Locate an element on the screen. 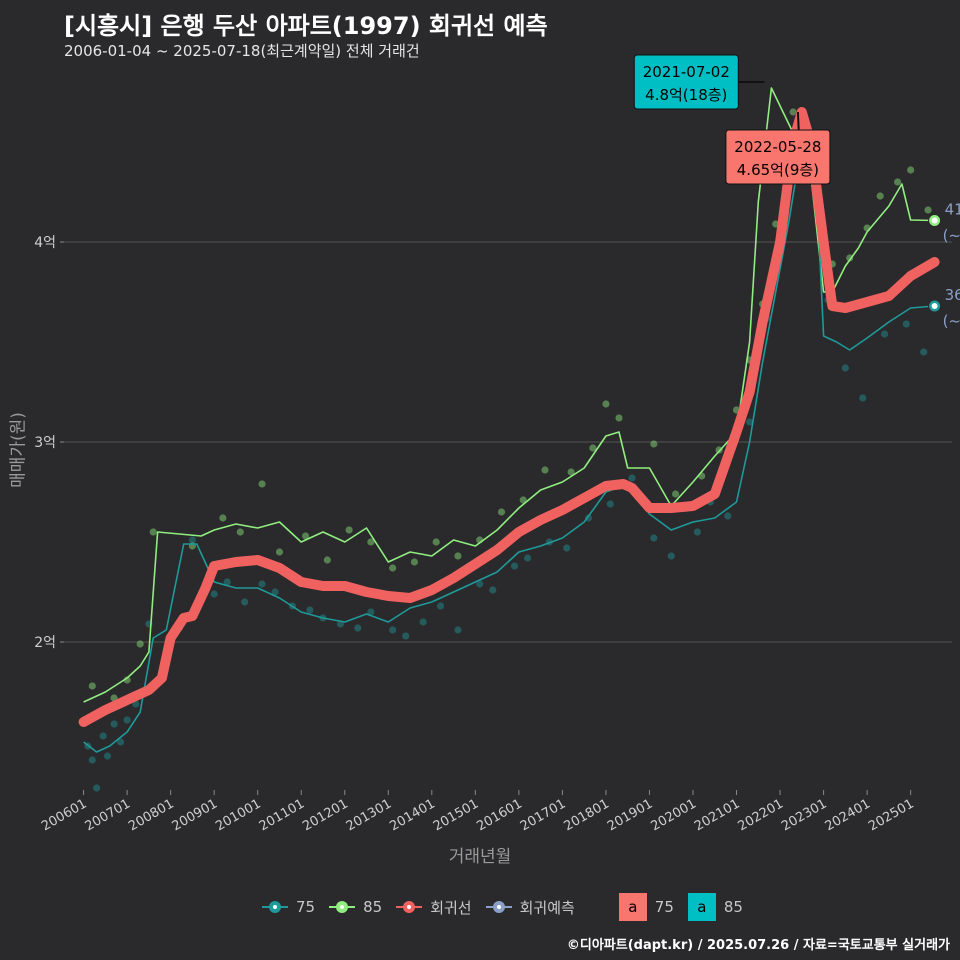 The height and width of the screenshot is (960, 960). legend: 75 85 회귀선 회귀예측 a 75 a 85 is located at coordinates (509, 907).